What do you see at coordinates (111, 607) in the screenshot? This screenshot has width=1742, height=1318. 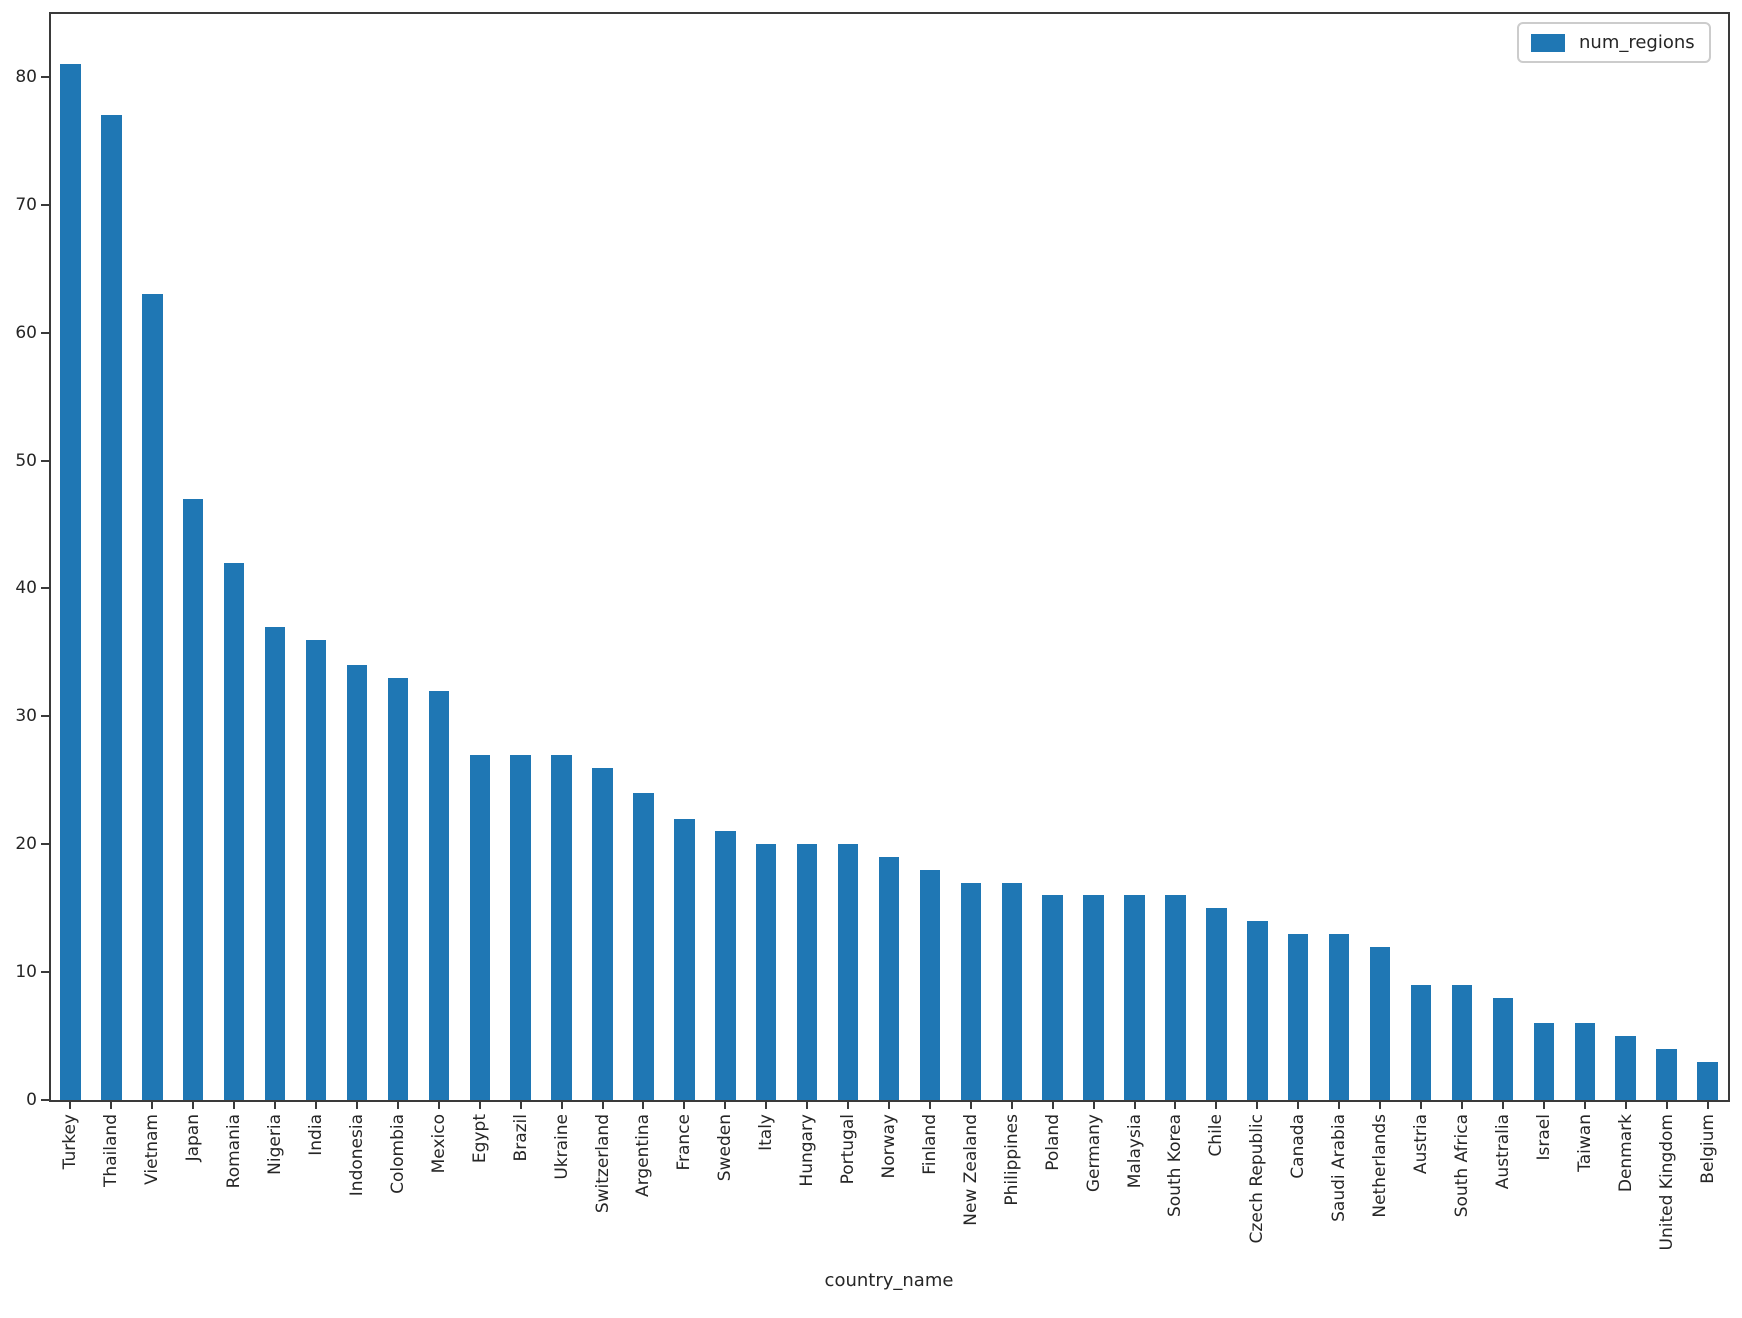 I see `bar-thailand` at bounding box center [111, 607].